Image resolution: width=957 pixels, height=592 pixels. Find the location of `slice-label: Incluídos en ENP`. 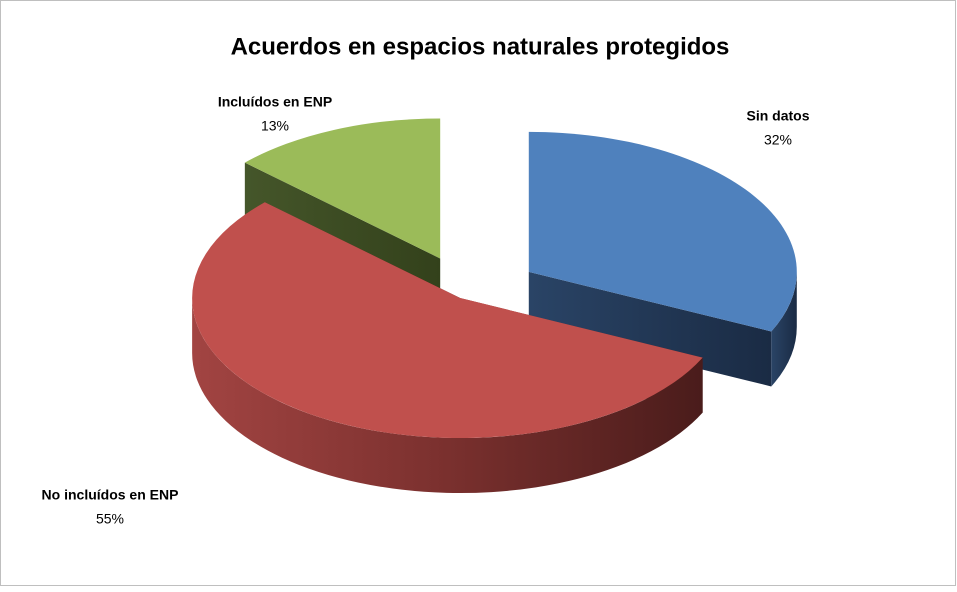

slice-label: Incluídos en ENP is located at coordinates (275, 102).